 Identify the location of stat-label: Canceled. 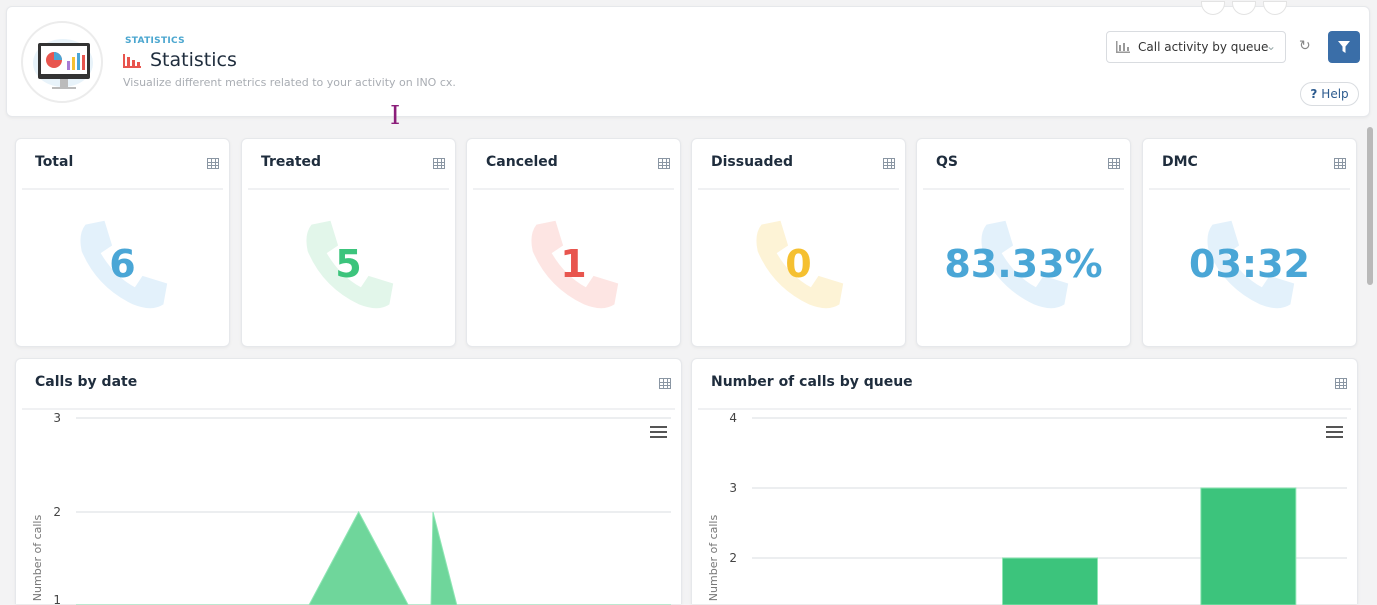
(522, 162).